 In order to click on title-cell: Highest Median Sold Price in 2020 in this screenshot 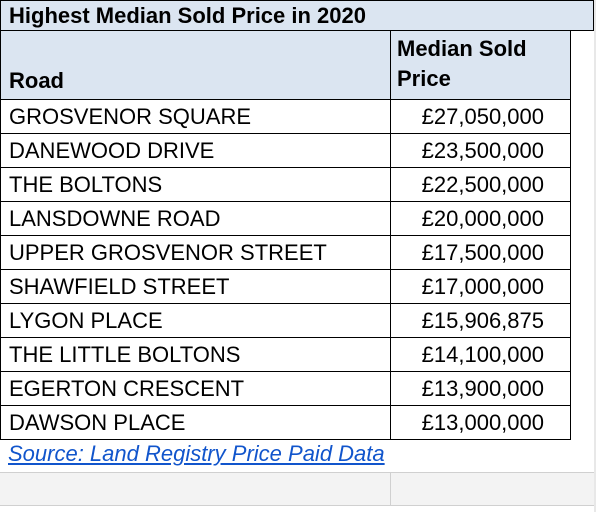, I will do `click(297, 15)`.